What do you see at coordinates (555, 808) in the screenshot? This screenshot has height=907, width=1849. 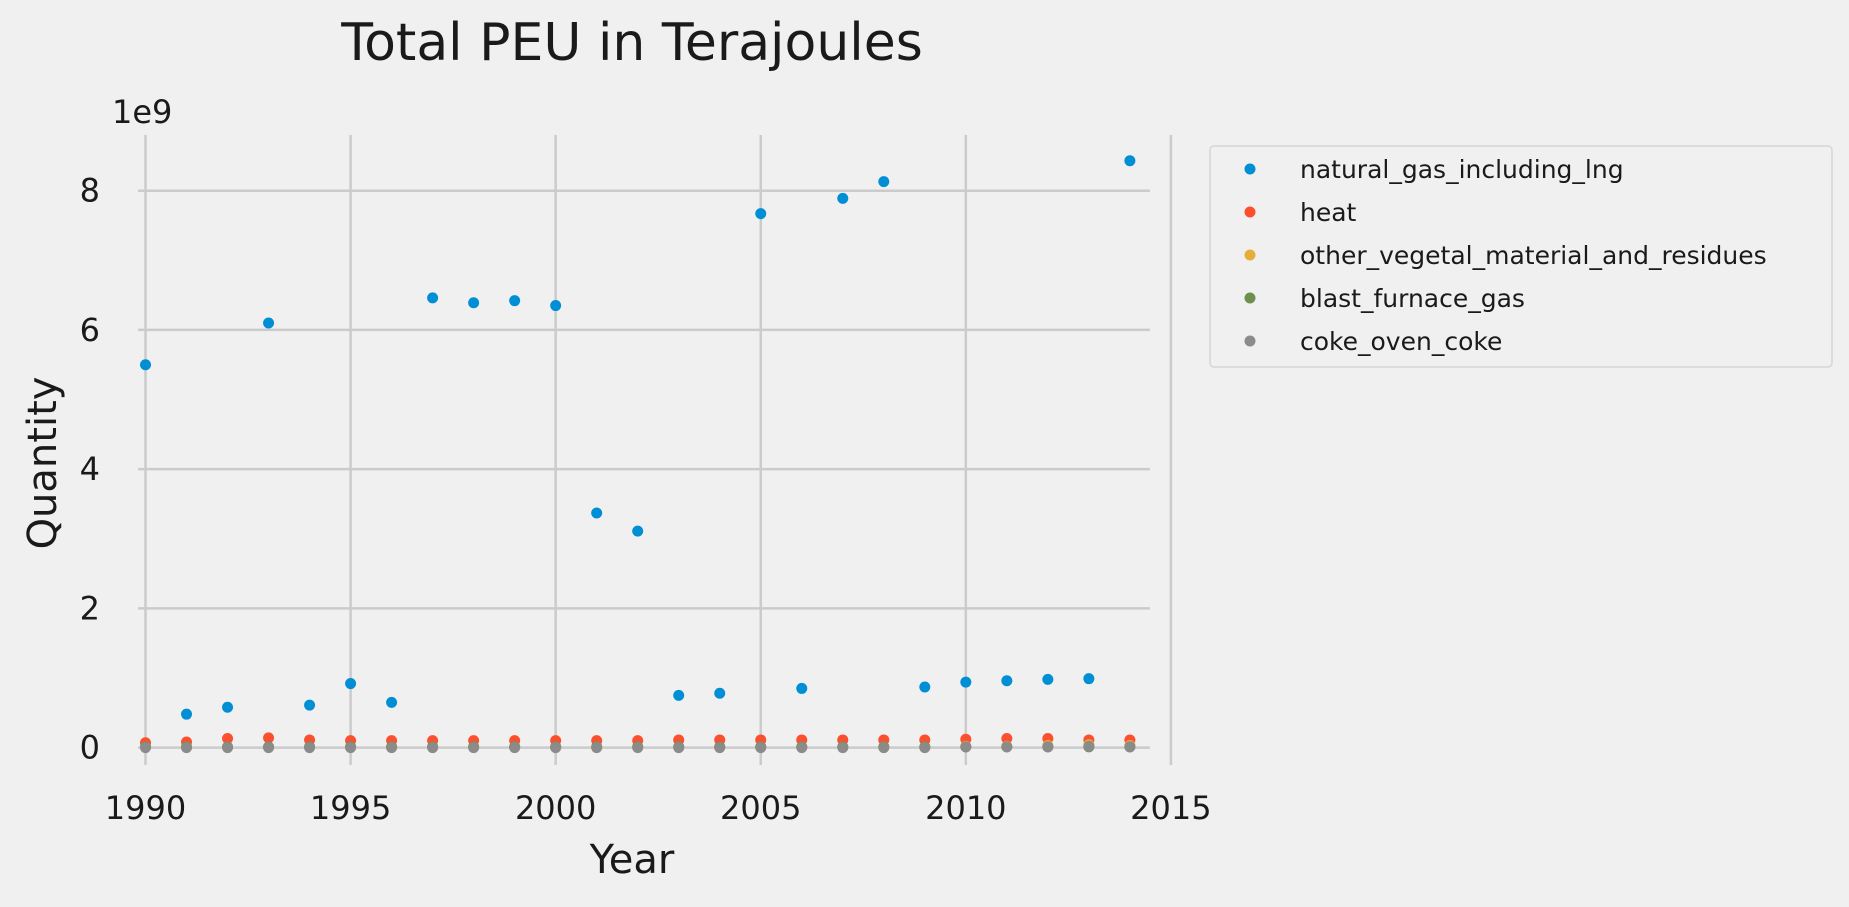 I see `x-tick-label: 2000` at bounding box center [555, 808].